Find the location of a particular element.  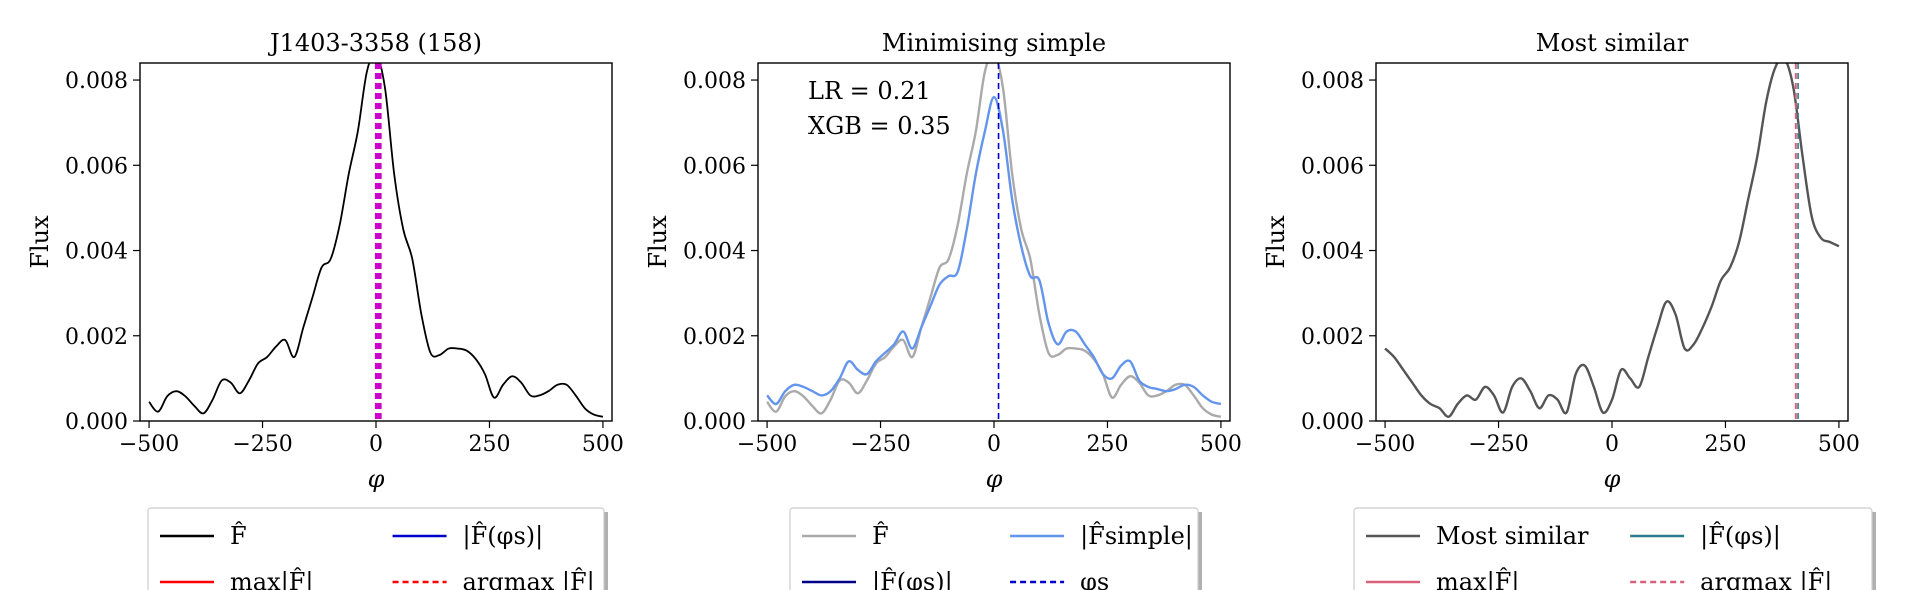

legend-label: |F̂simple| is located at coordinates (1136, 536).